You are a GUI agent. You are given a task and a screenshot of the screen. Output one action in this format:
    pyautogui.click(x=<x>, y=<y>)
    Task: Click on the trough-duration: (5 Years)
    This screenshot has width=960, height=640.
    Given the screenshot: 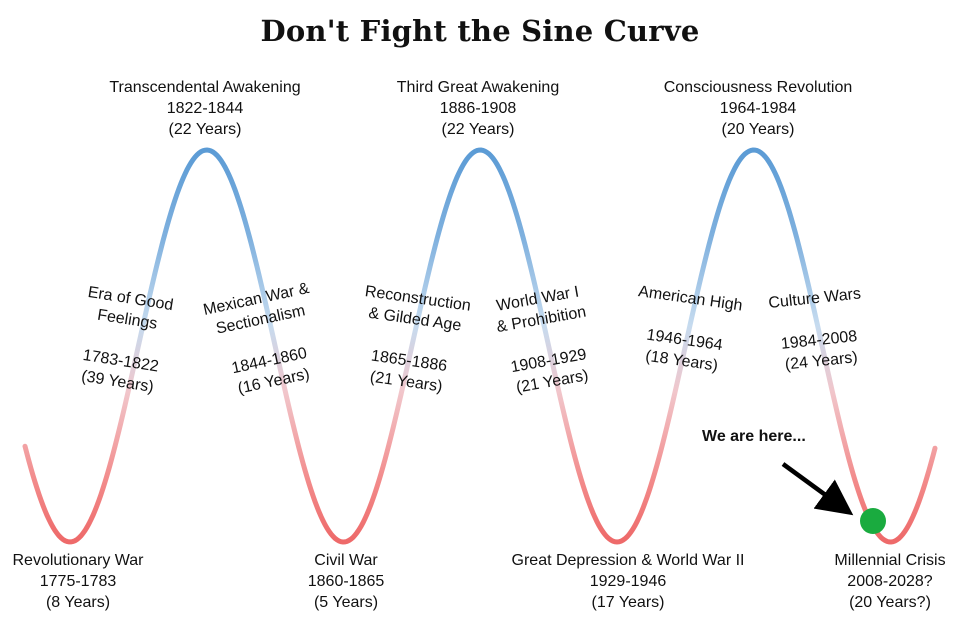 What is the action you would take?
    pyautogui.click(x=346, y=602)
    